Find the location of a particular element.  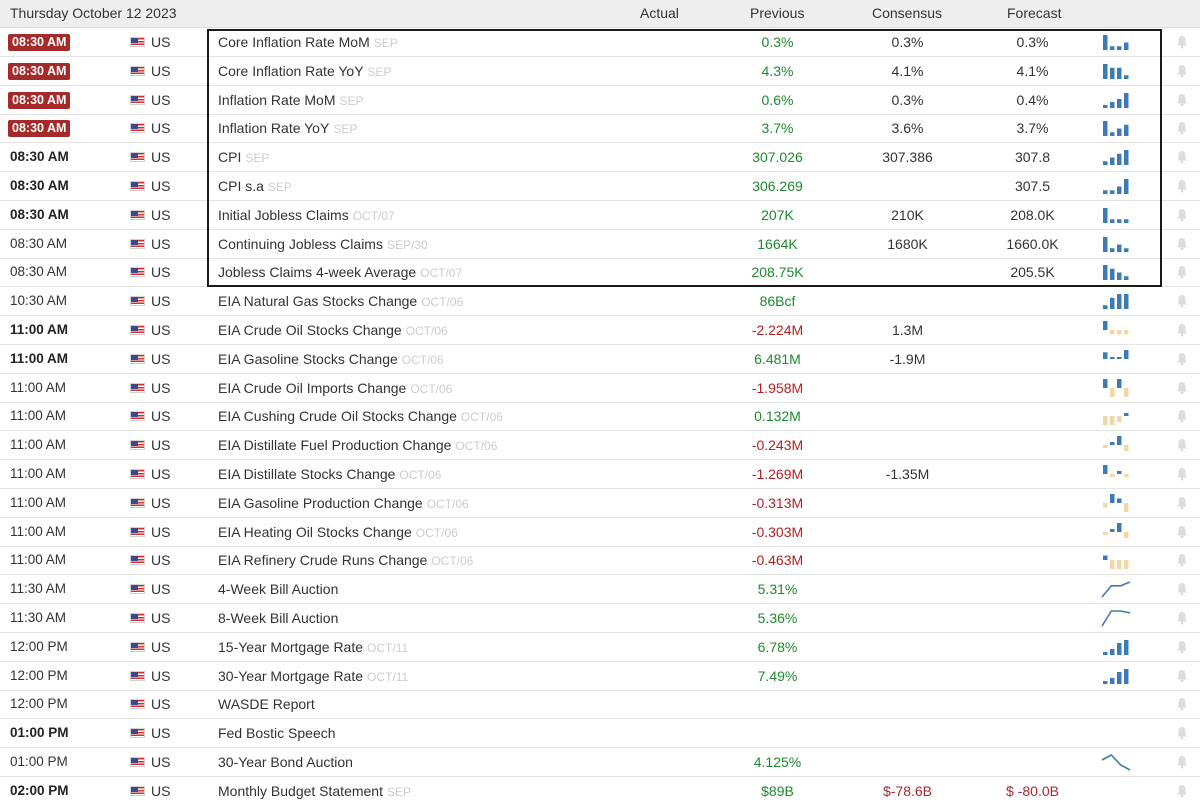

event-name: 8-Week Bill Auction is located at coordinates (278, 618).